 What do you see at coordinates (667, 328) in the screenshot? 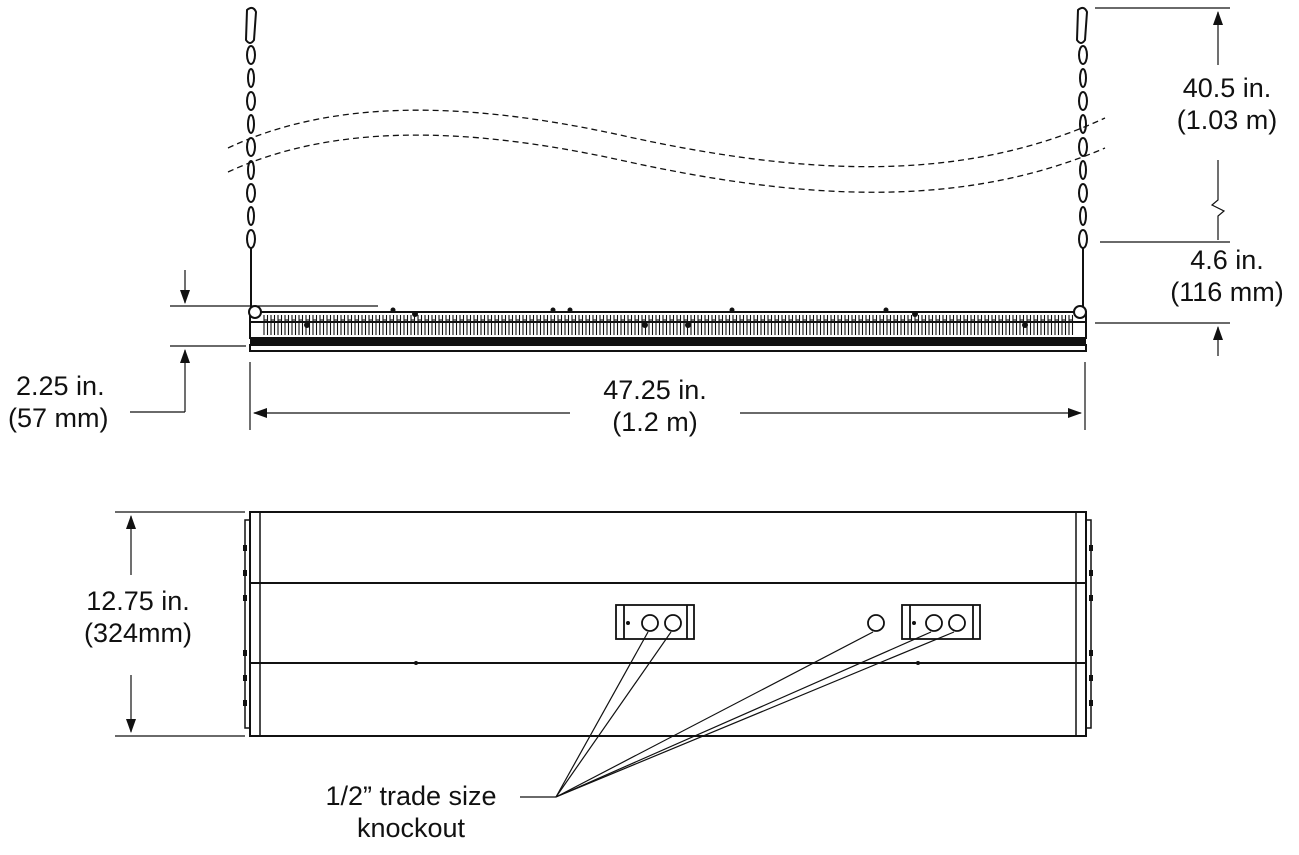
I see `fixture-front-view` at bounding box center [667, 328].